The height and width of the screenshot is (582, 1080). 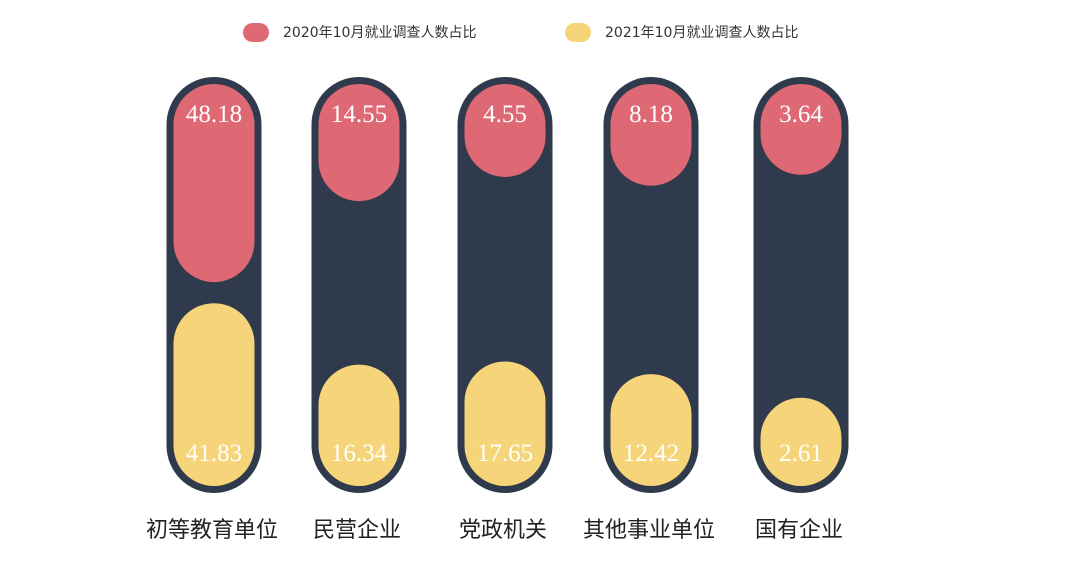 I want to click on data-label-2020: 3.64, so click(x=801, y=114).